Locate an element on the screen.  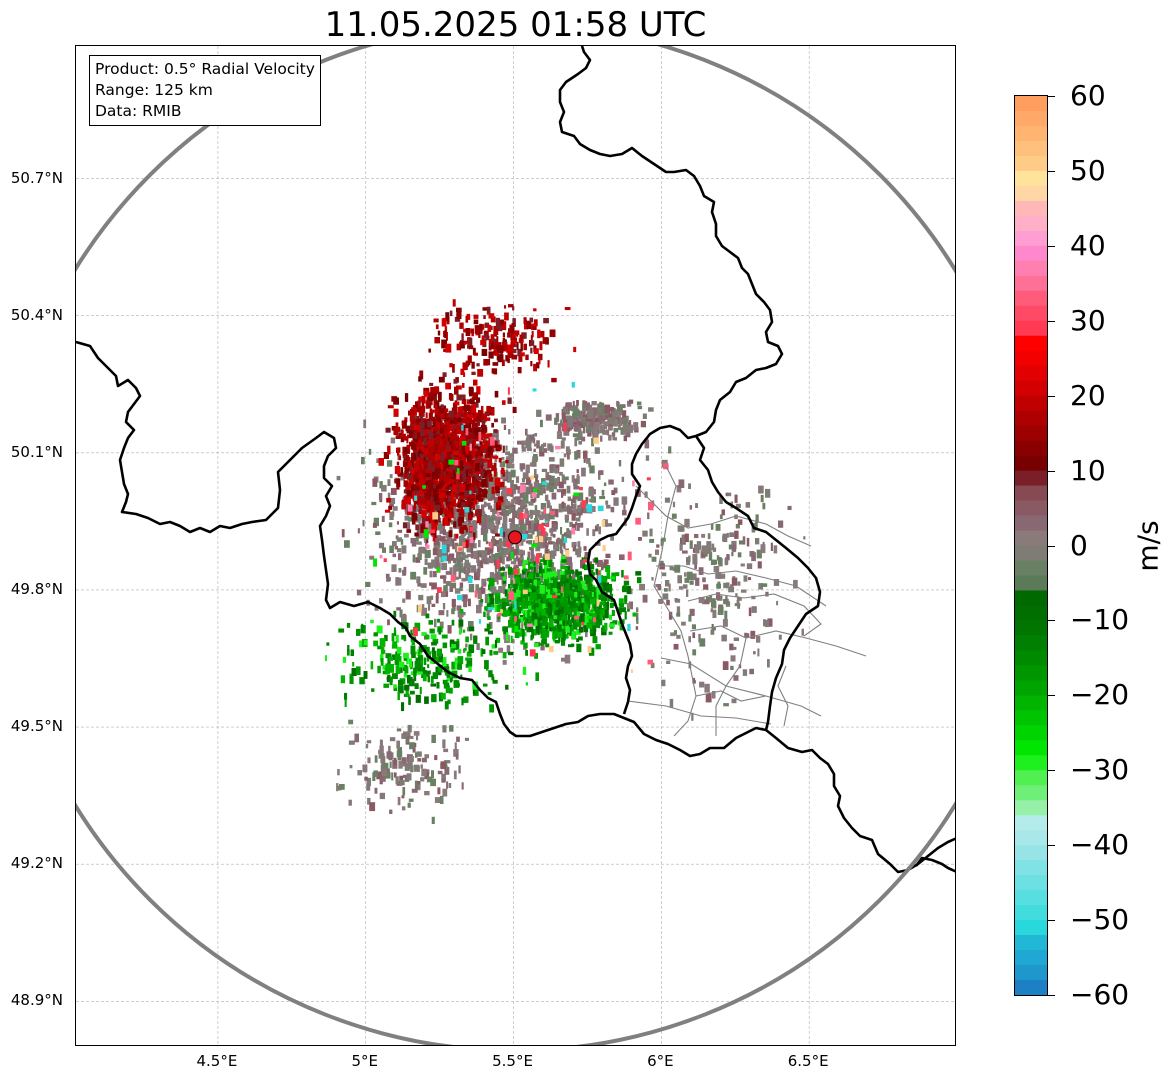
velocity-colorbar is located at coordinates (1031, 545).